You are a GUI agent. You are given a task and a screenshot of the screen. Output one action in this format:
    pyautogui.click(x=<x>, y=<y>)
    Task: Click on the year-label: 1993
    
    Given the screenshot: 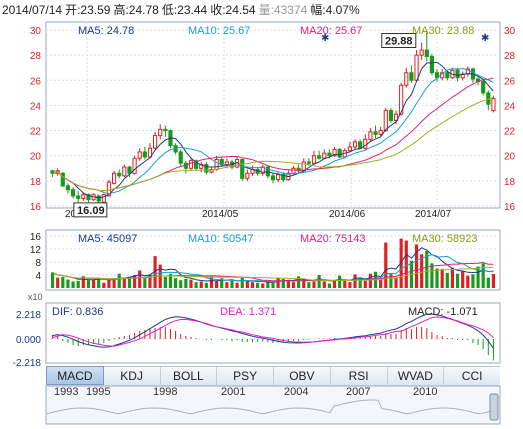 What is the action you would take?
    pyautogui.click(x=66, y=392)
    